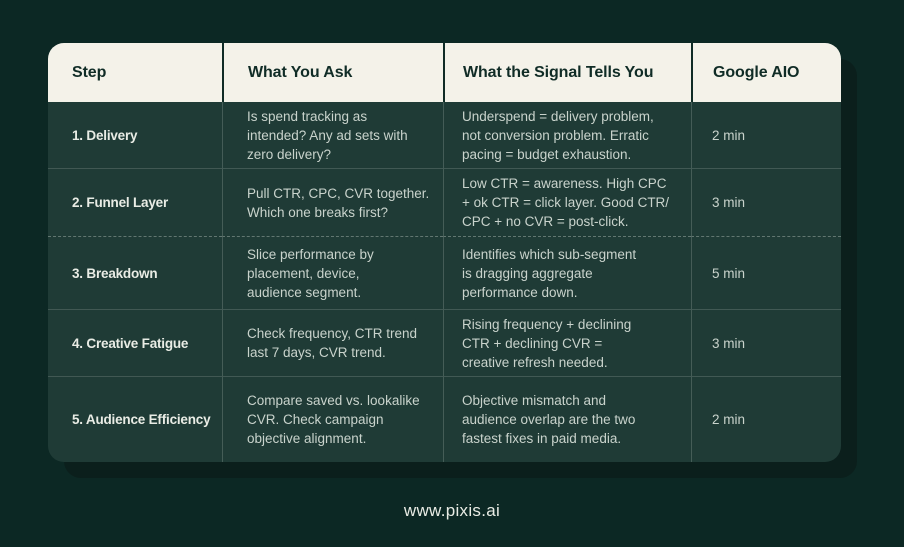 Image resolution: width=904 pixels, height=547 pixels. Describe the element at coordinates (567, 72) in the screenshot. I see `column-header-what-the-signal-tells-you: What the Signal Tells You` at that location.